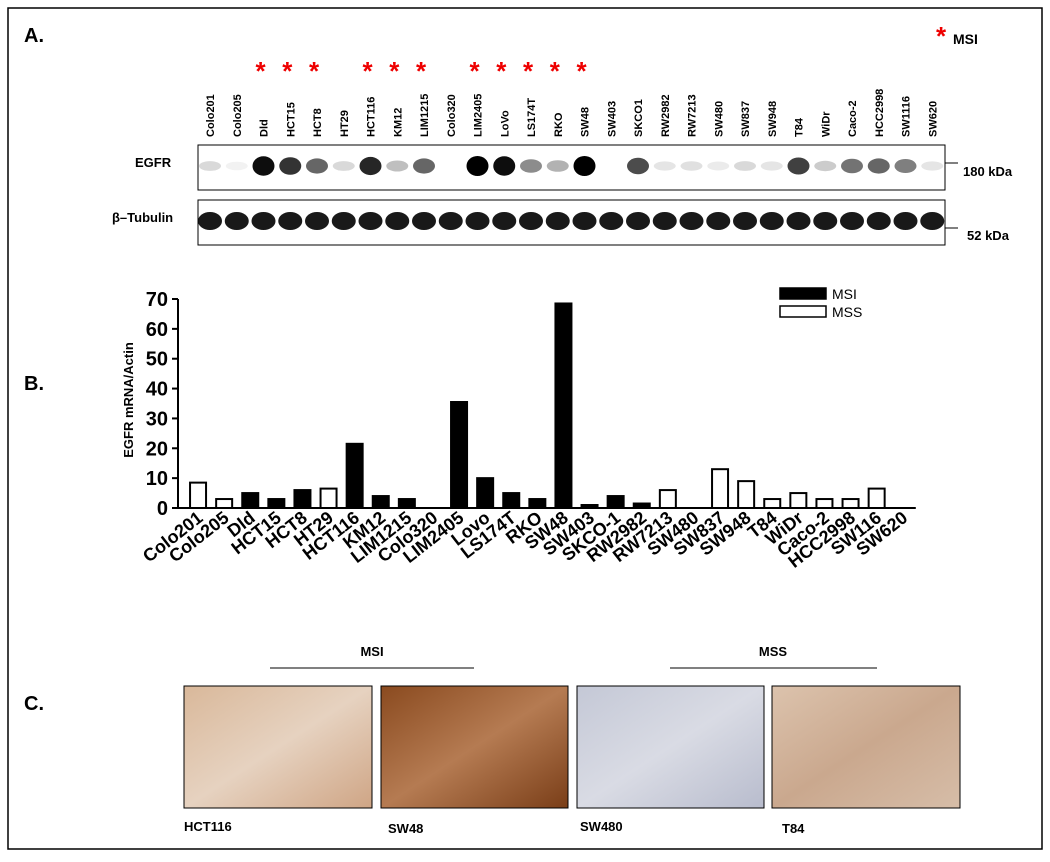 The image size is (1050, 862). What do you see at coordinates (988, 171) in the screenshot?
I see `marker-label: 180 kDa` at bounding box center [988, 171].